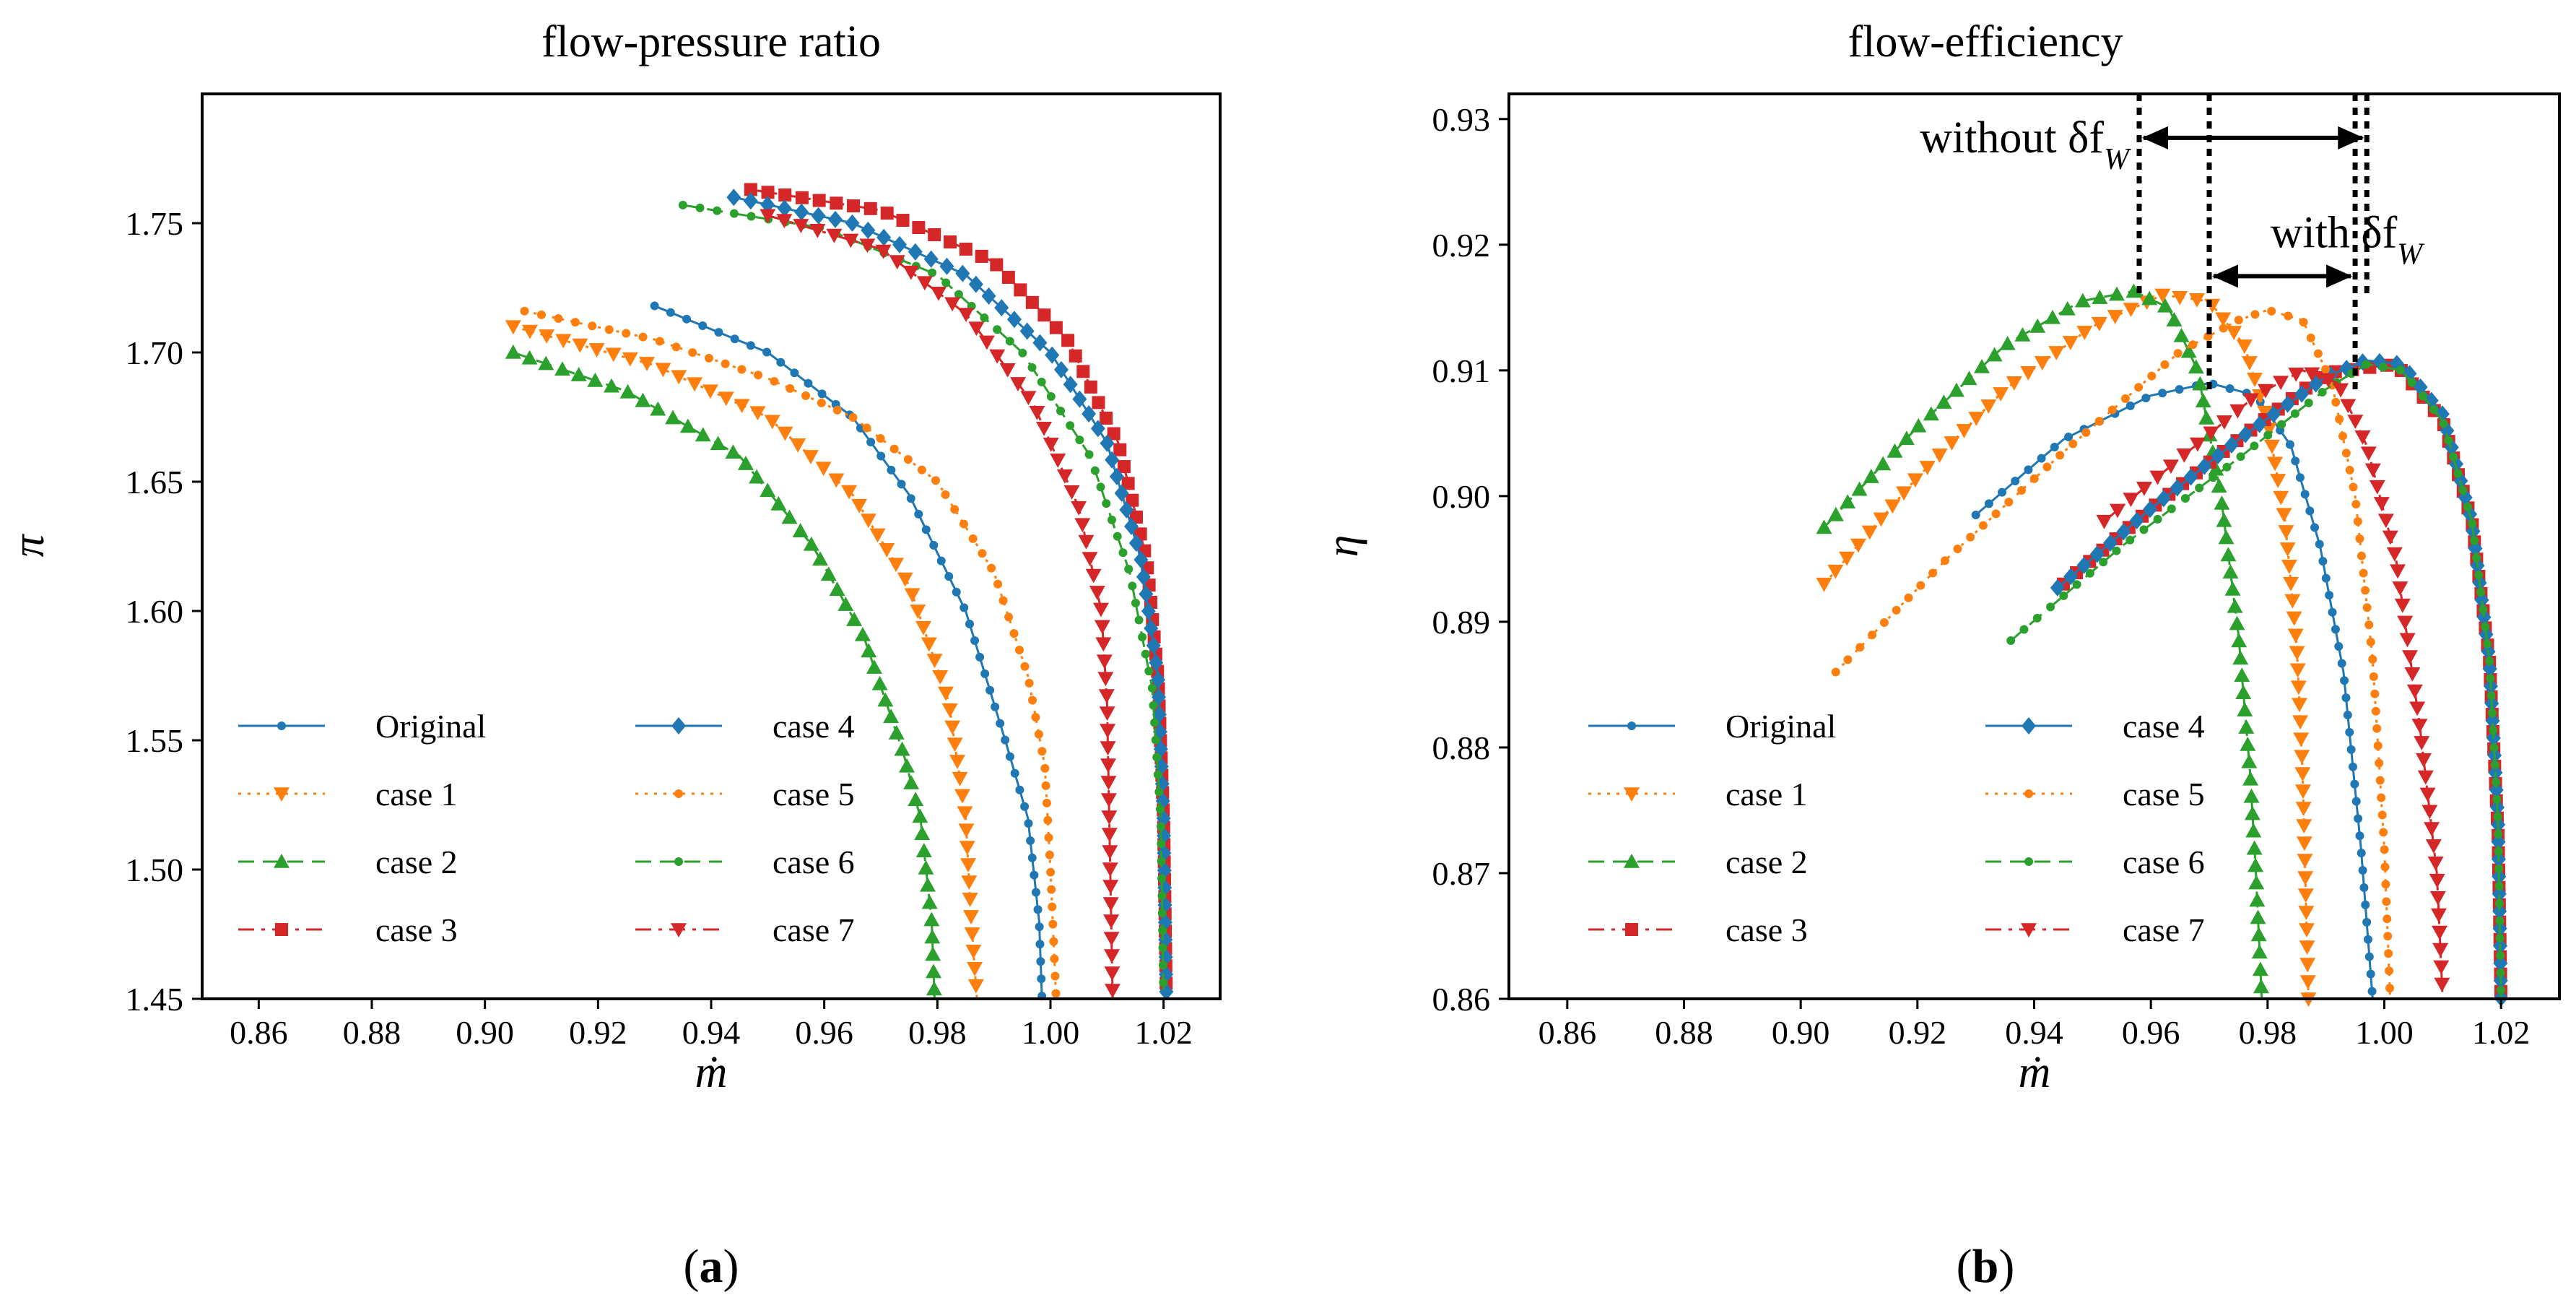 This screenshot has height=1300, width=2576. I want to click on panel-b-y-tick-label: 0.93, so click(1461, 119).